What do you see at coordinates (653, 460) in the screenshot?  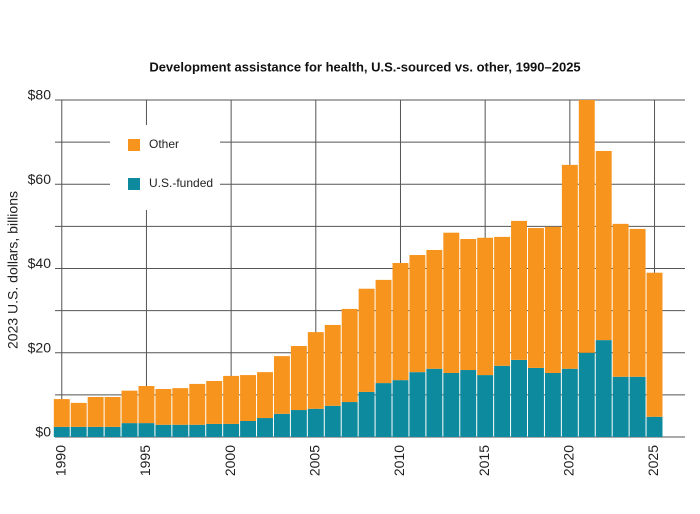 I see `x-tick-label: 2025` at bounding box center [653, 460].